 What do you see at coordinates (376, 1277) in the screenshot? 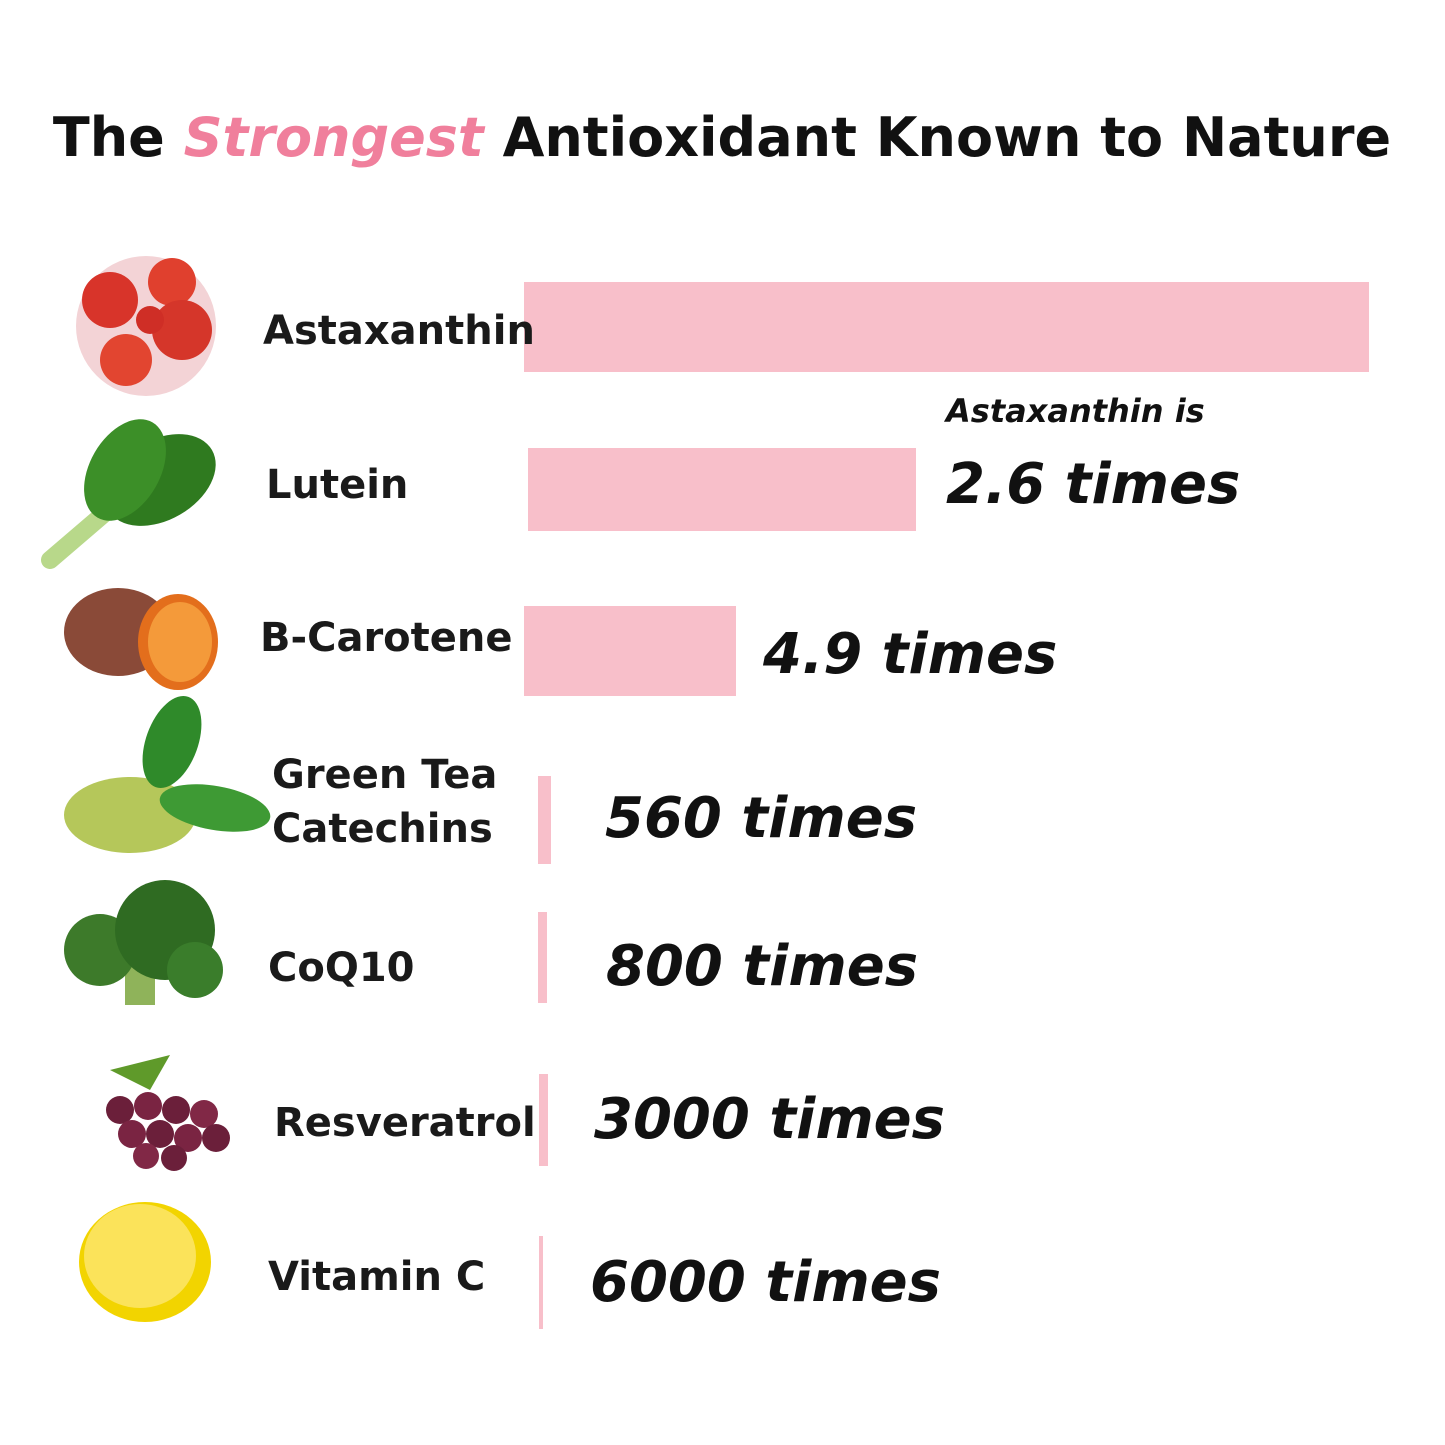
I see `row-label: Vitamin C` at bounding box center [376, 1277].